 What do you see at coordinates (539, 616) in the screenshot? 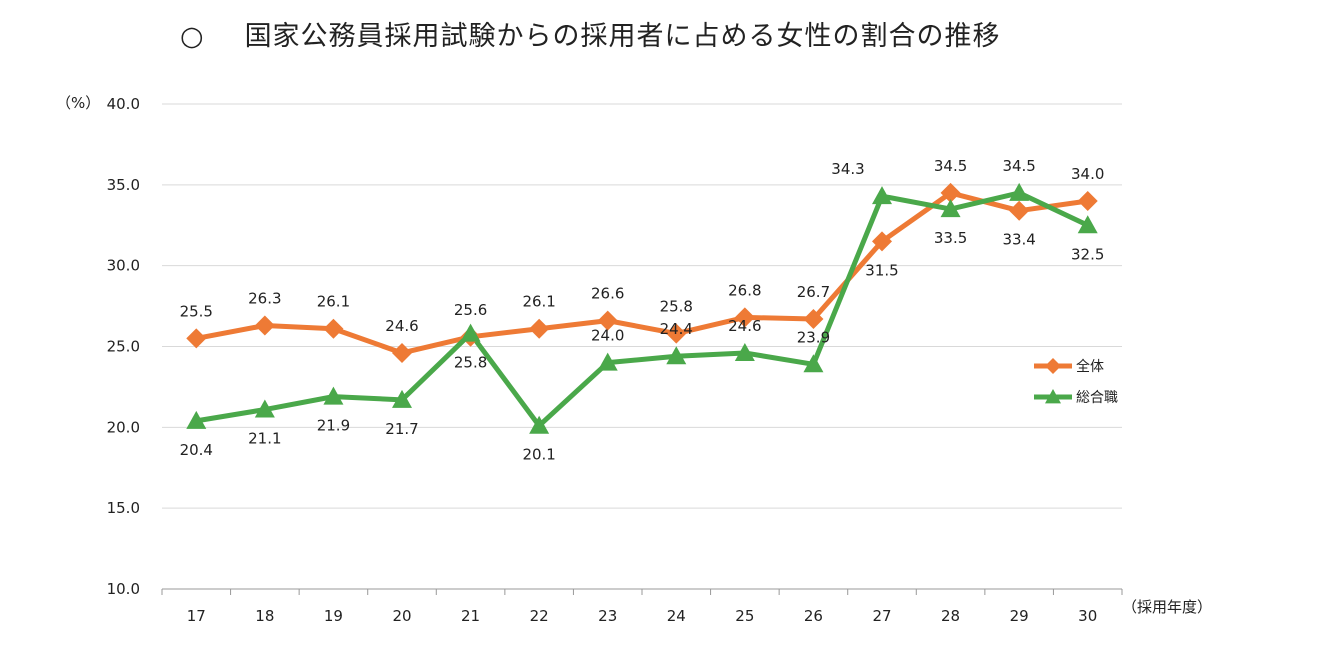
I see `x-tick-label: 22` at bounding box center [539, 616].